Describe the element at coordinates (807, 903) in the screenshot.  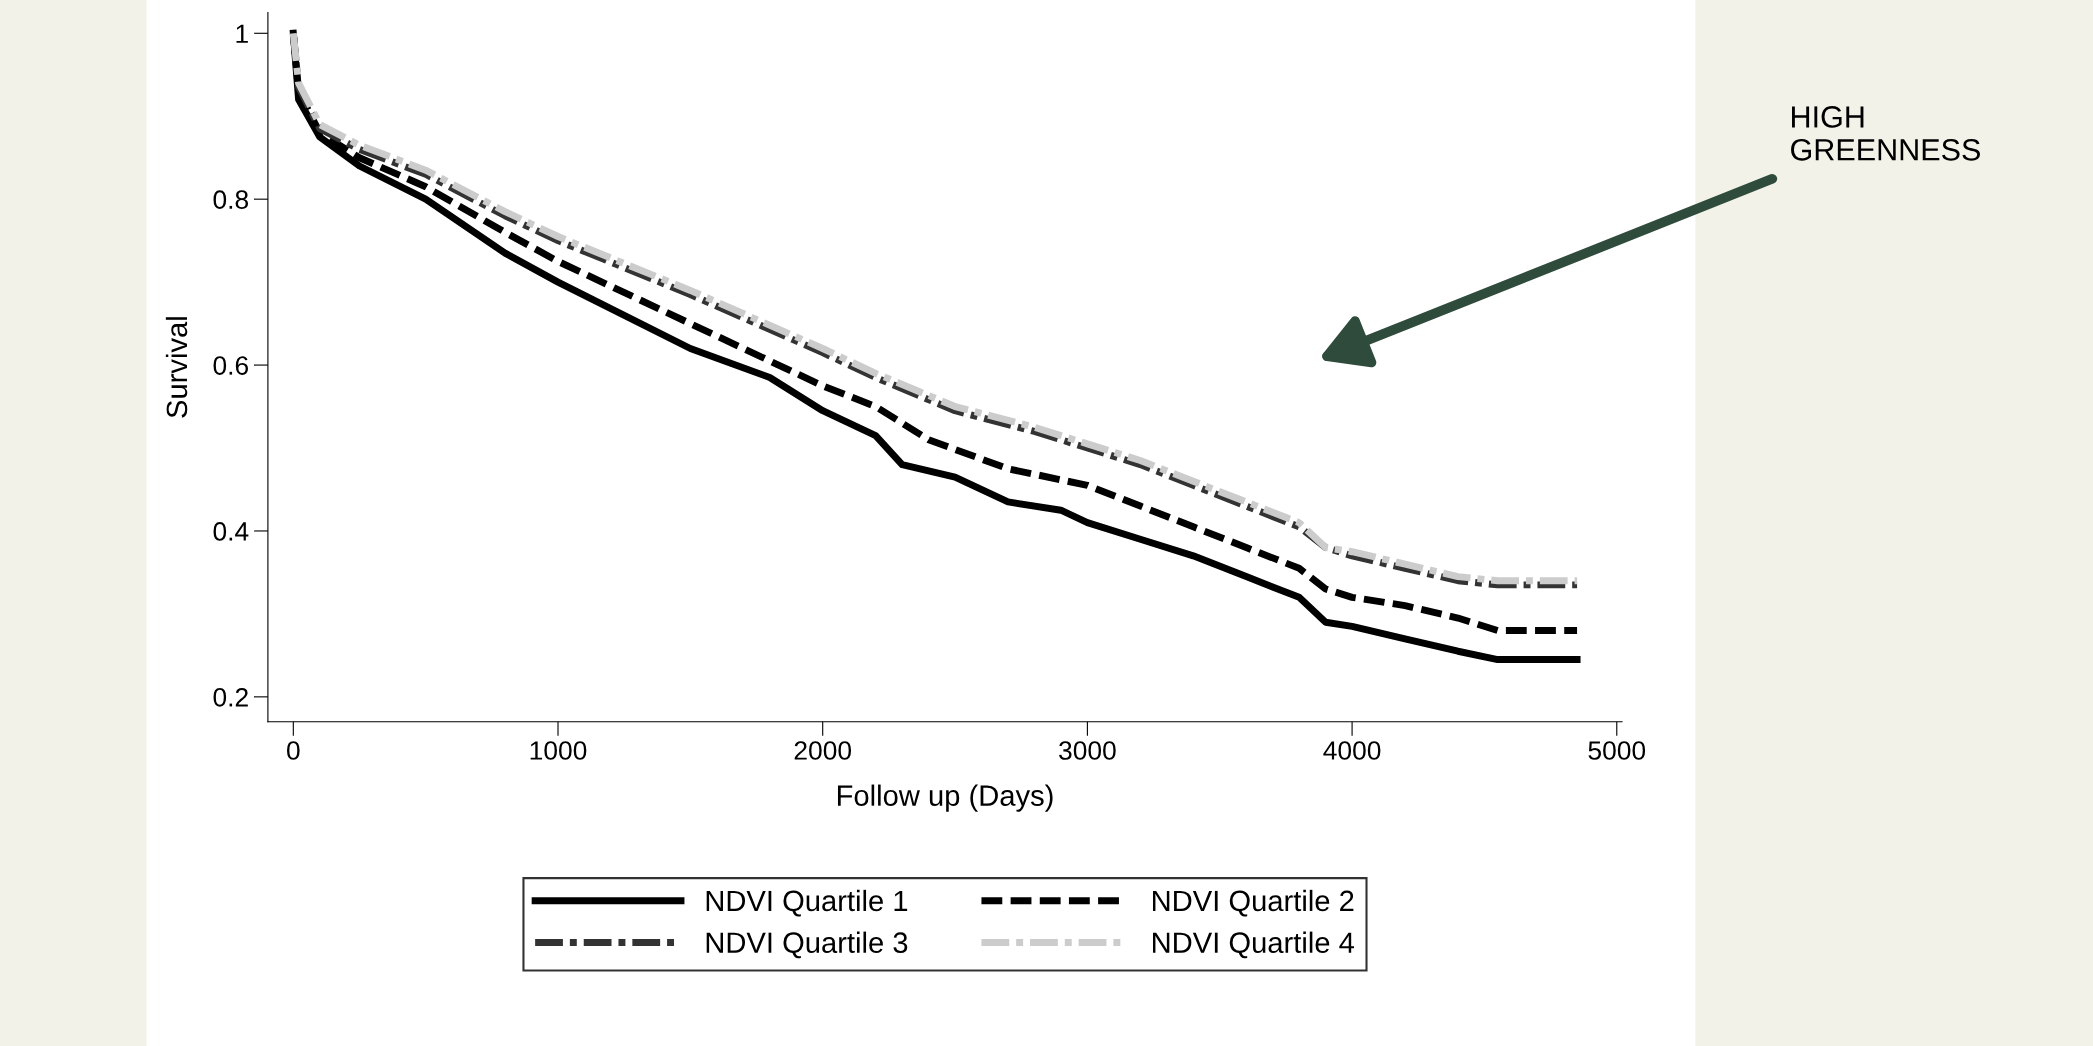
I see `legend-label: NDVI Quartile 1` at that location.